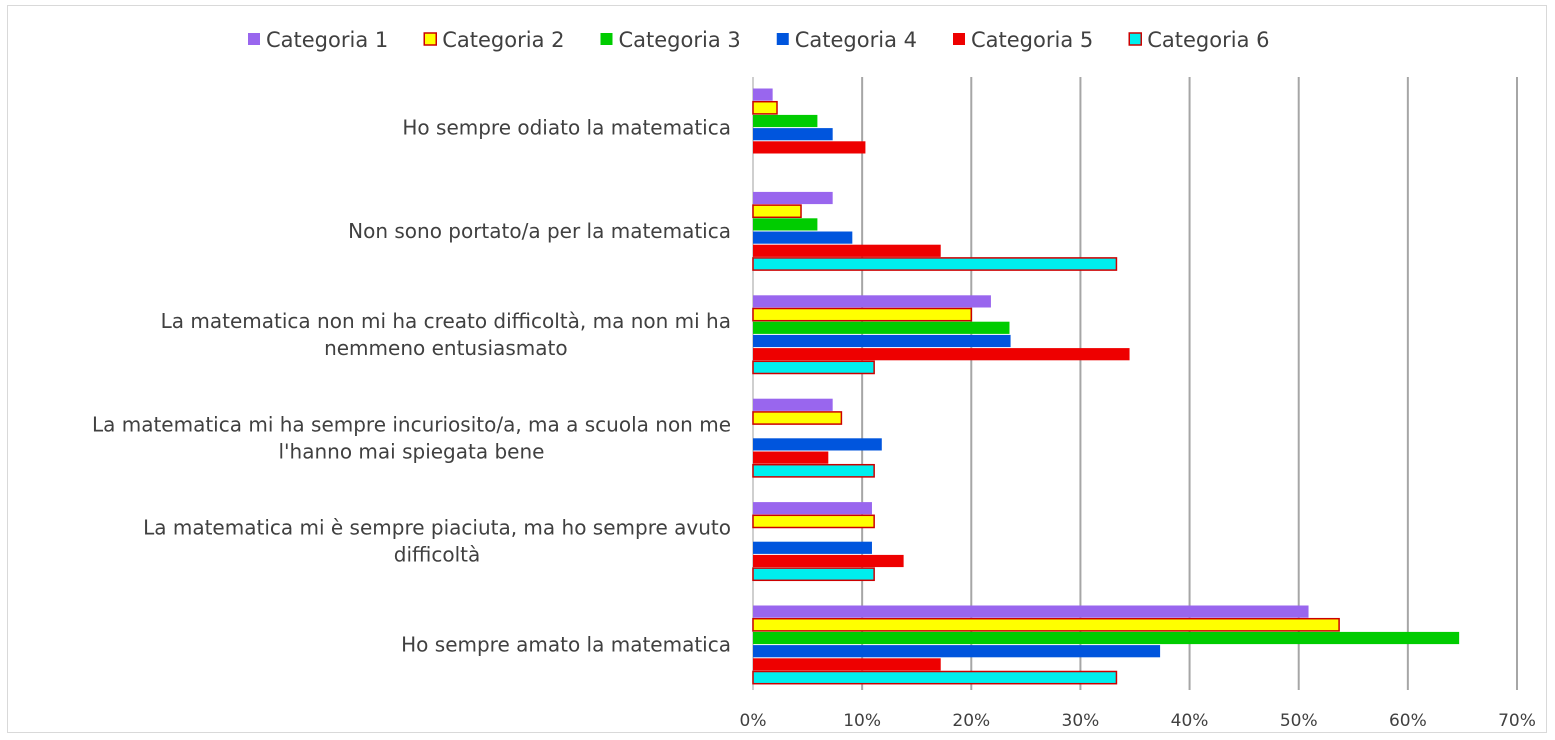  Describe the element at coordinates (412, 451) in the screenshot. I see `category-label: l'hanno mai spiegata bene` at that location.